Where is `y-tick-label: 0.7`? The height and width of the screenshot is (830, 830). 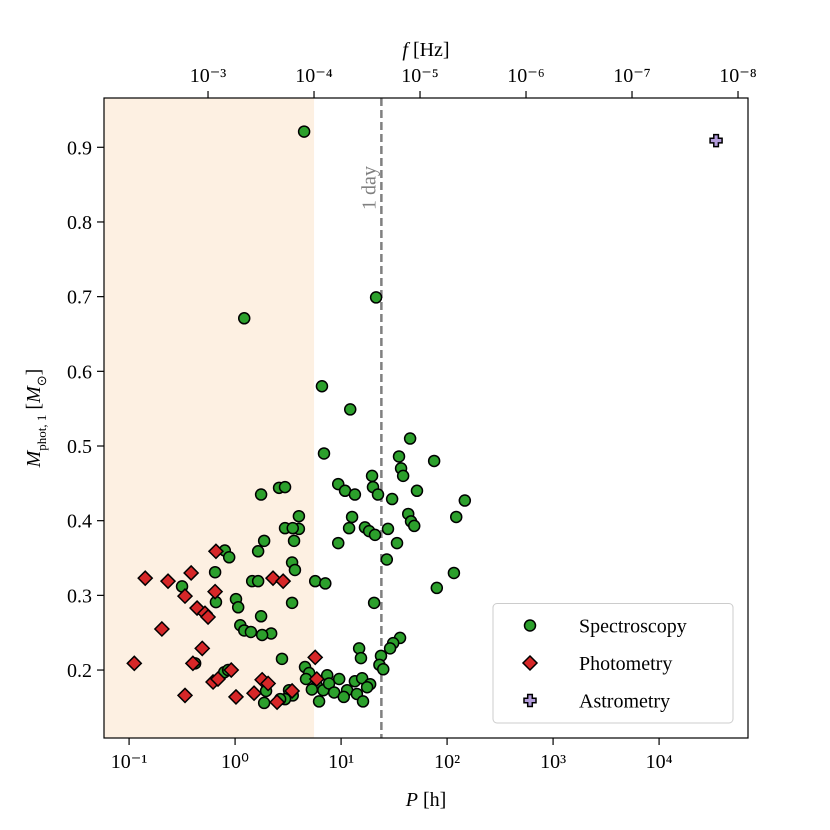
y-tick-label: 0.7 is located at coordinates (79, 298).